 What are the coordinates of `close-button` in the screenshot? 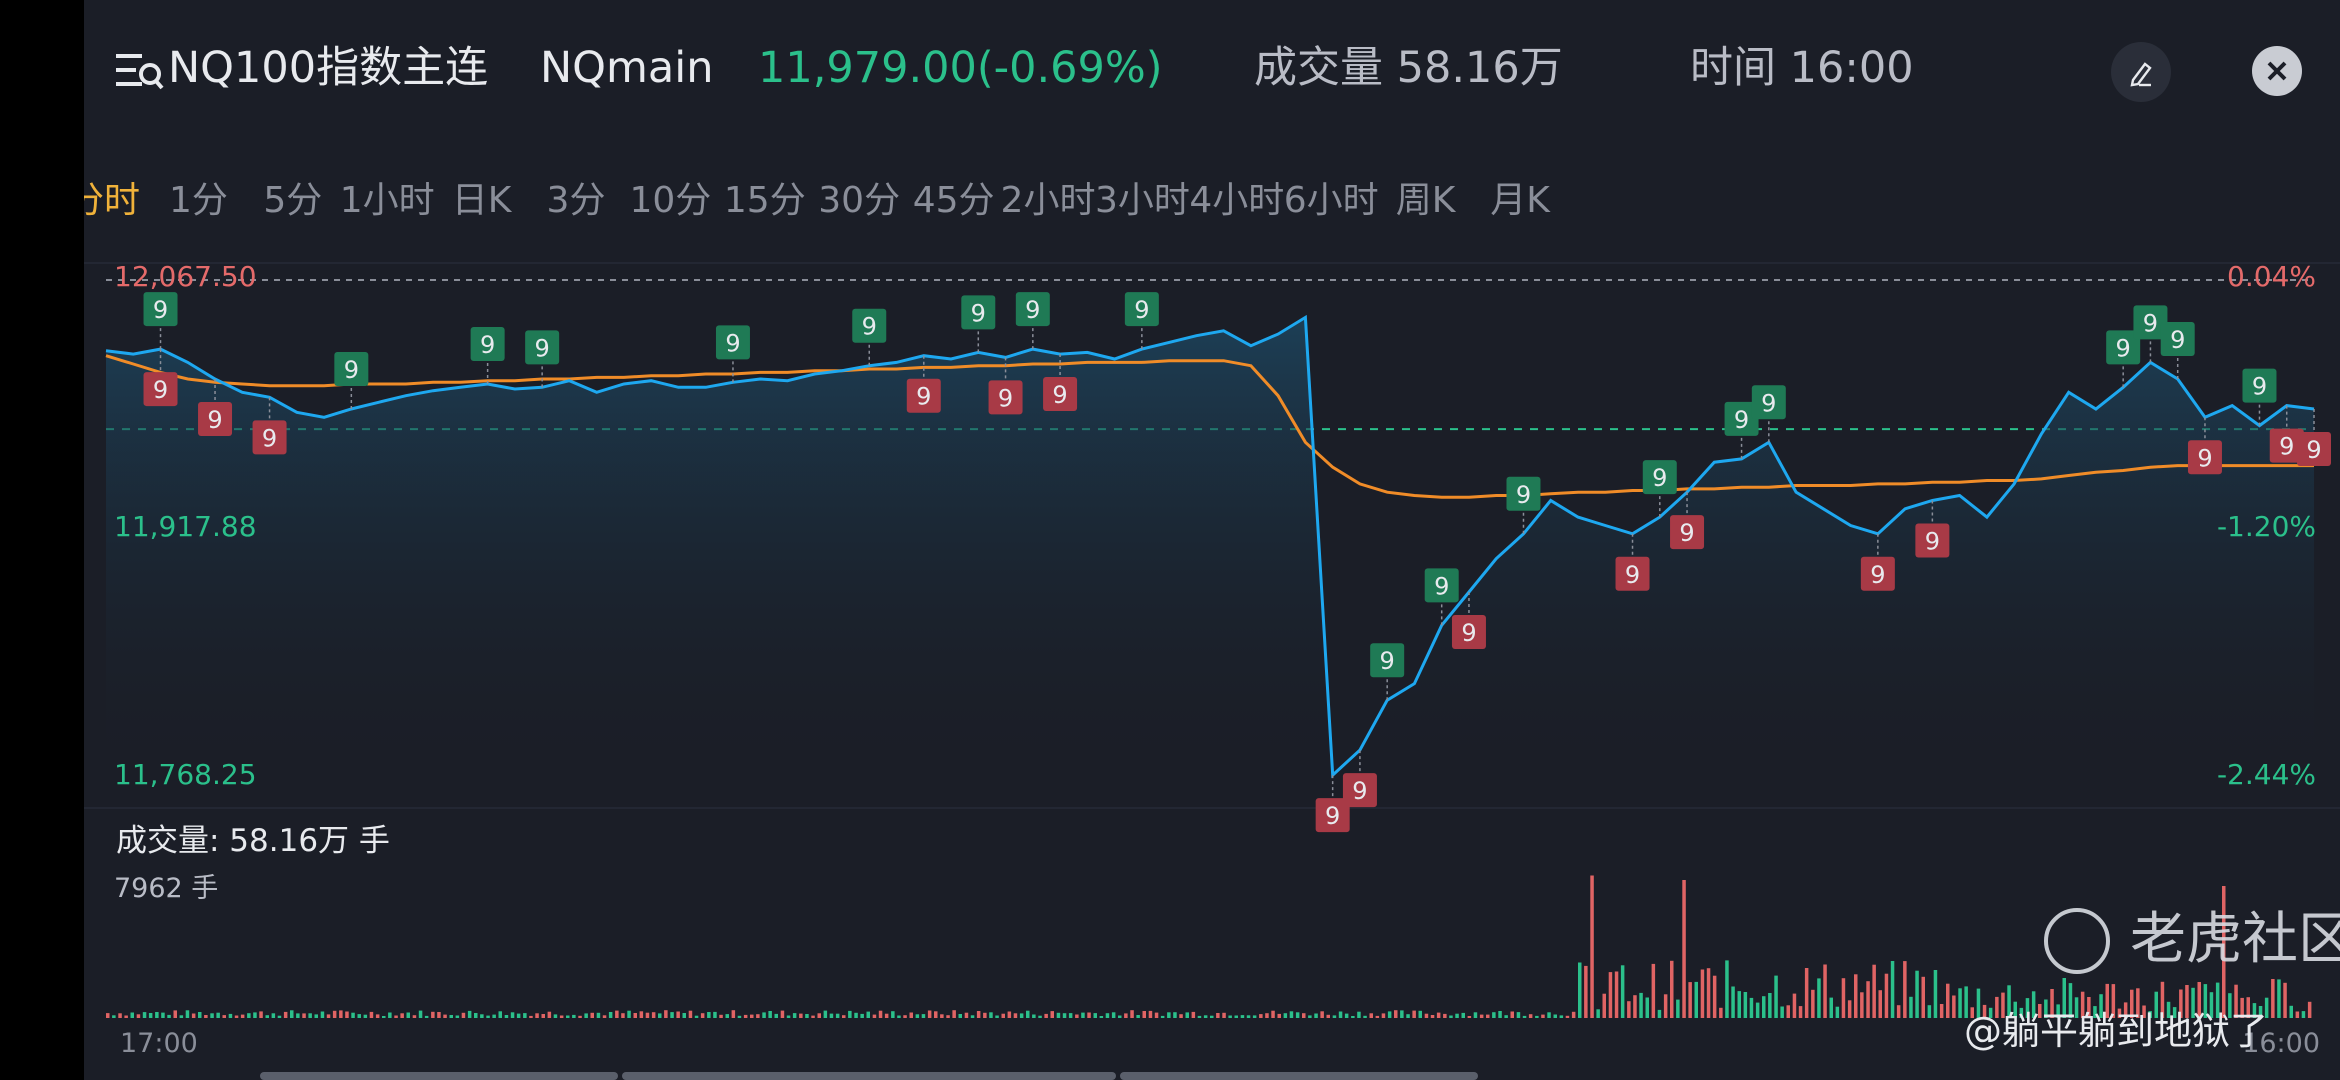 It's located at (2277, 71).